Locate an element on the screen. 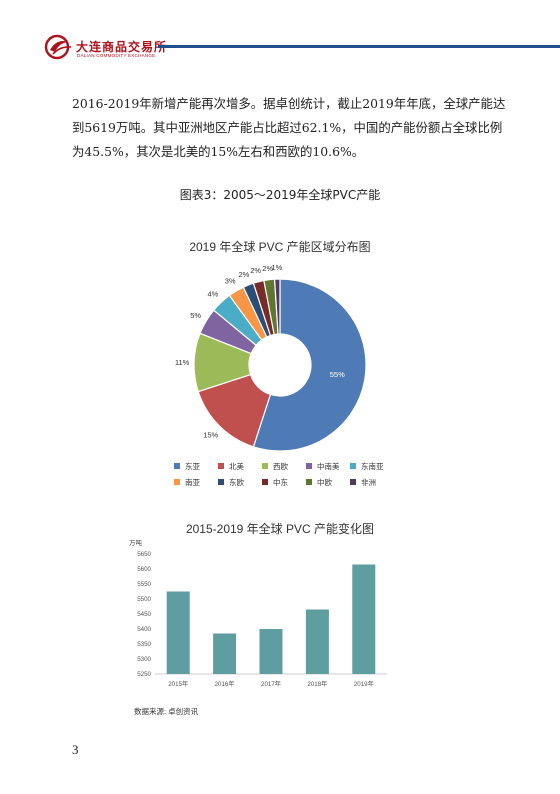 The height and width of the screenshot is (794, 560). legend-item: 东欧 is located at coordinates (240, 482).